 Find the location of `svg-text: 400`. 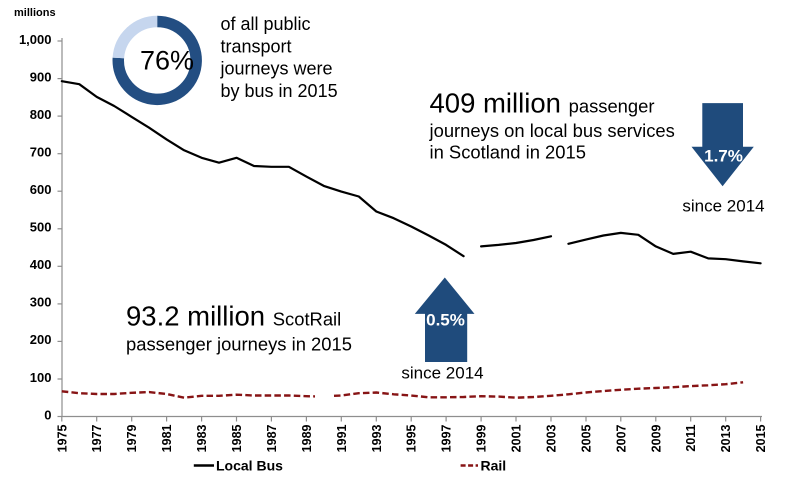

svg-text: 400 is located at coordinates (41, 264).